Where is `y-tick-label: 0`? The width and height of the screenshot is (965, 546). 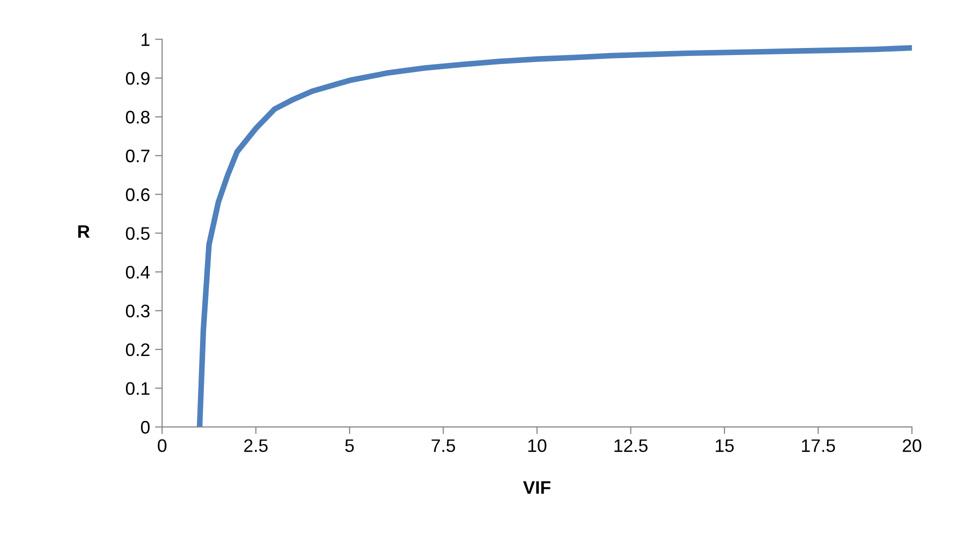
y-tick-label: 0 is located at coordinates (145, 427).